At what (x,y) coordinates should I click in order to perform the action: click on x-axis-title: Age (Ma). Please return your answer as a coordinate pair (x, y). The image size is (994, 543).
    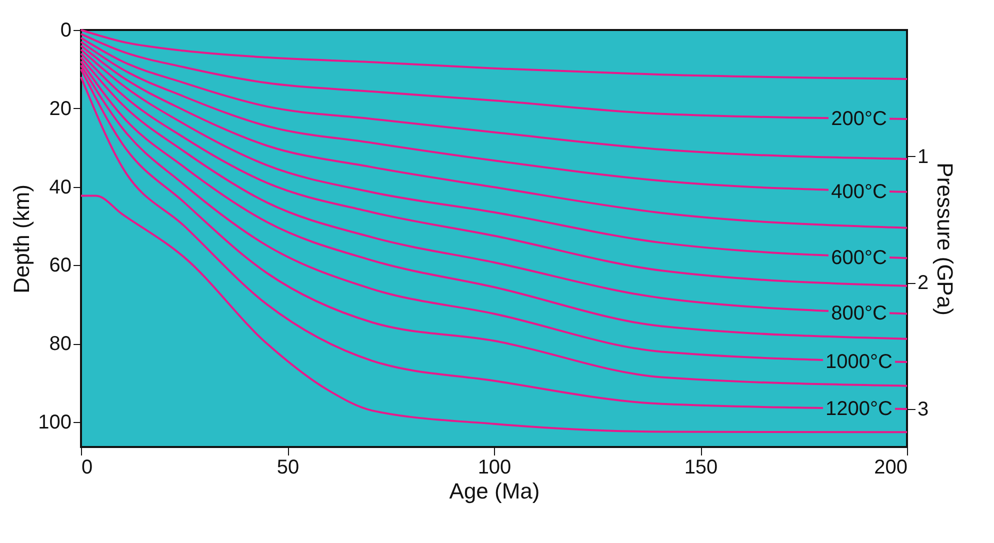
    Looking at the image, I should click on (494, 491).